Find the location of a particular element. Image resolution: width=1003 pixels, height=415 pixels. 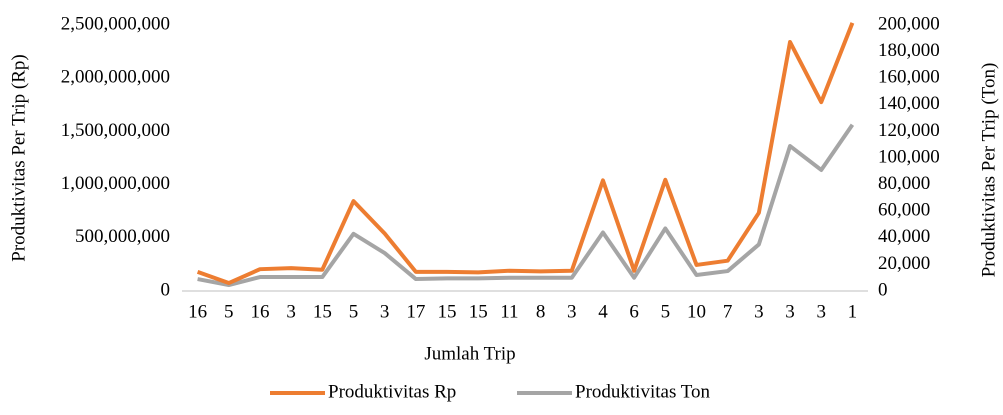

y2ticks-label: 180,000 is located at coordinates (909, 50).